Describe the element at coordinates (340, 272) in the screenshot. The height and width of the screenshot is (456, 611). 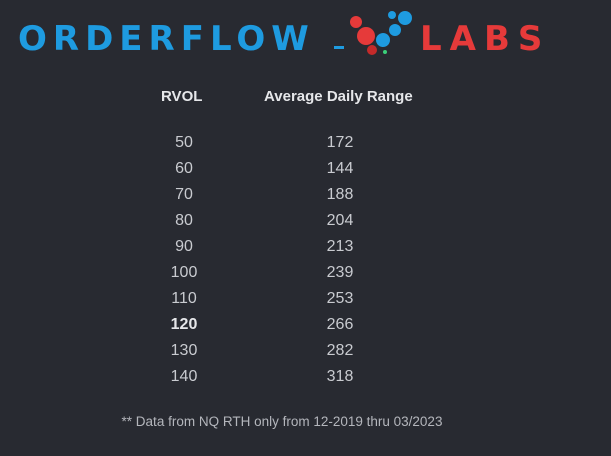
I see `range-cell: 239` at that location.